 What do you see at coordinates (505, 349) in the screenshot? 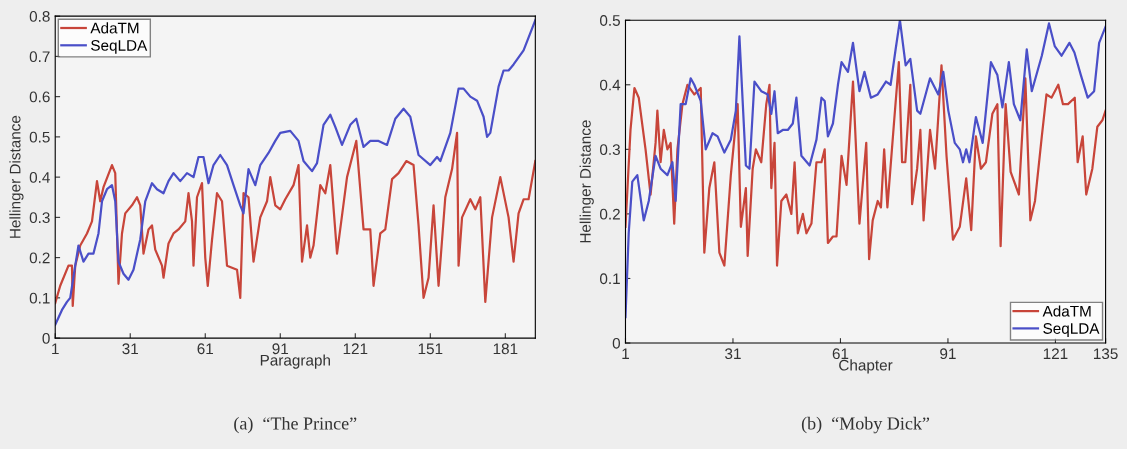
I see `x-tick-label: 181` at bounding box center [505, 349].